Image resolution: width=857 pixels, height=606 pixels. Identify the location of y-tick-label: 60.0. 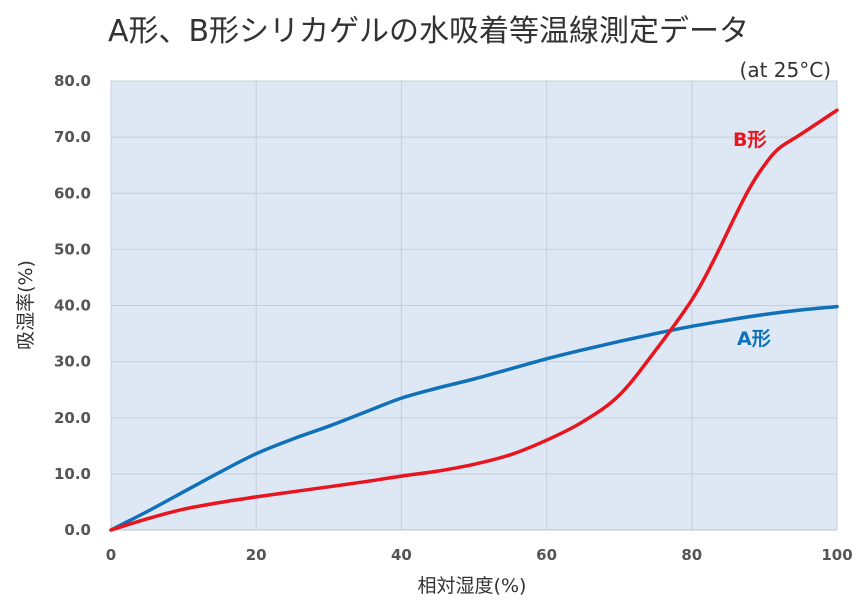
(72, 193).